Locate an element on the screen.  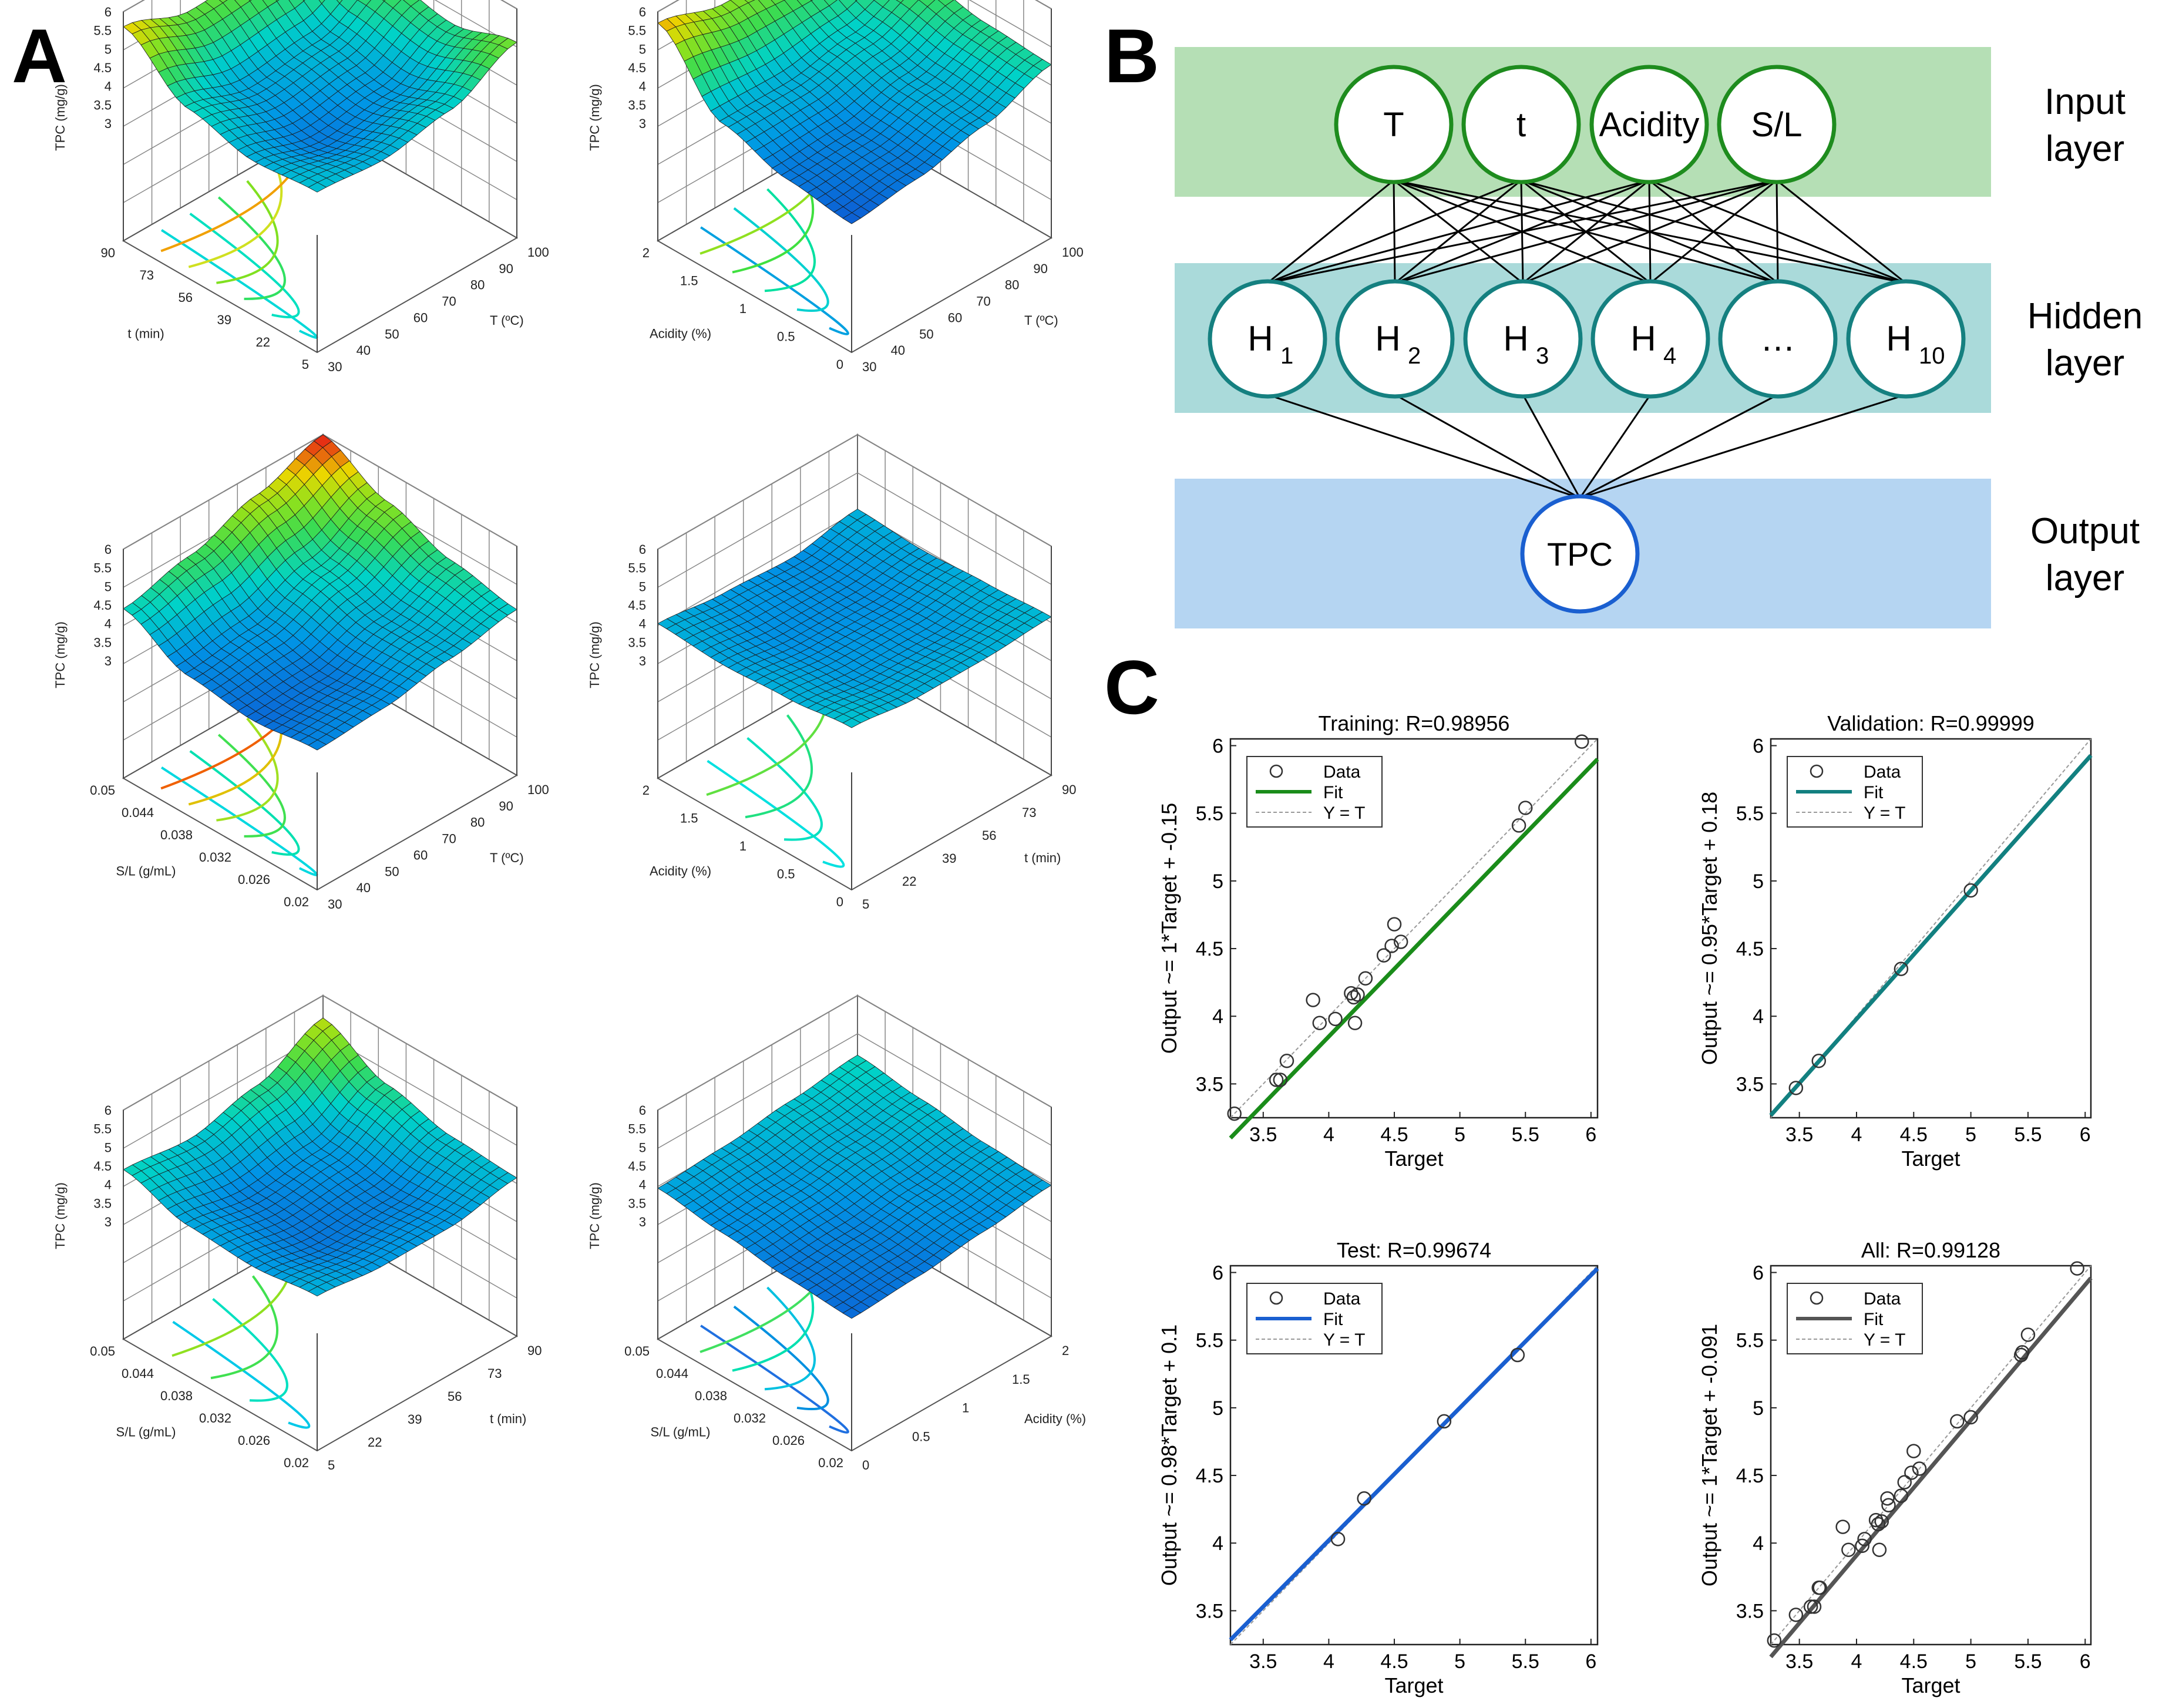
y-tick-label: 0.5 is located at coordinates (786, 874).